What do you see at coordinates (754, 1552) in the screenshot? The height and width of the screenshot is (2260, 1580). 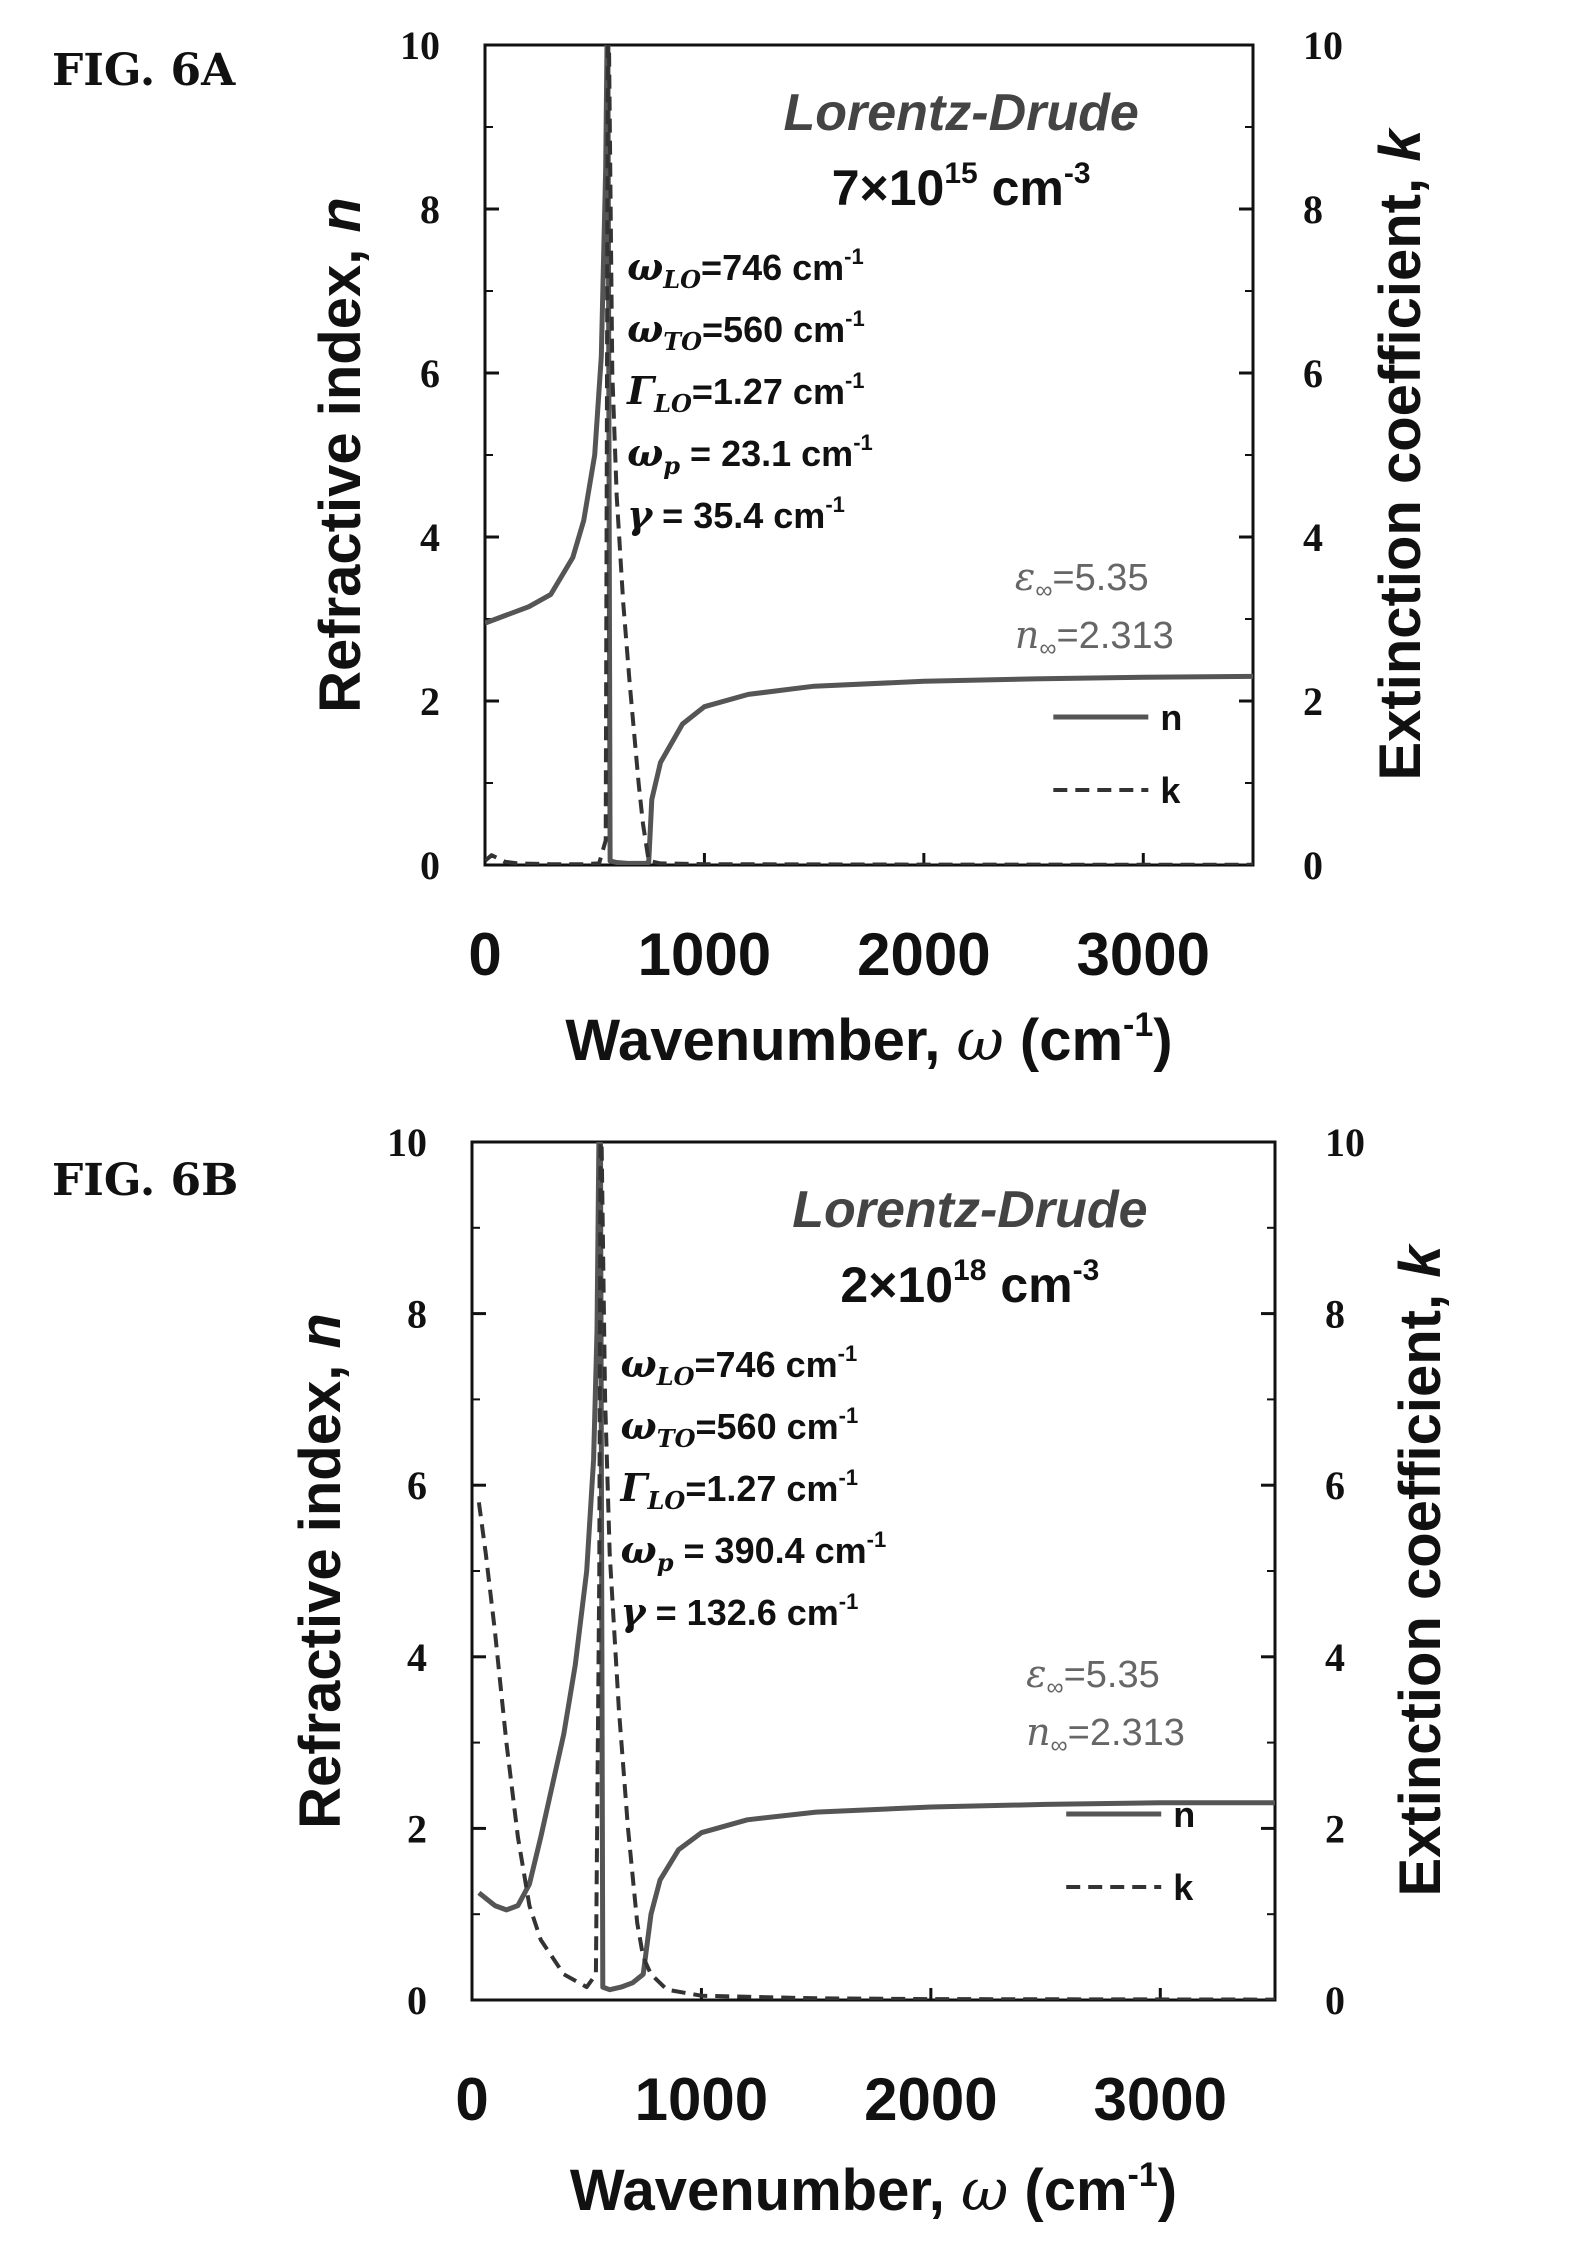 I see `parameter-label: ωp = 390.4 cm-1` at bounding box center [754, 1552].